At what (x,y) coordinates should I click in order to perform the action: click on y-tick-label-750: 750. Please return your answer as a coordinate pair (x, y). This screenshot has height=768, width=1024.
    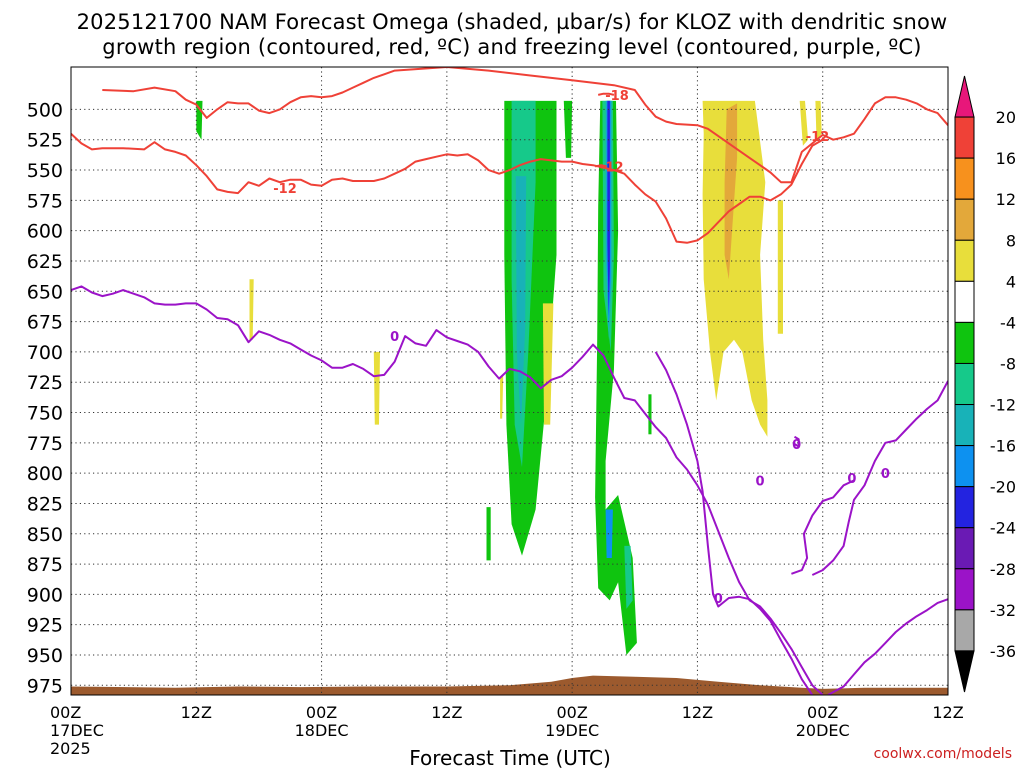
    Looking at the image, I should click on (45, 414).